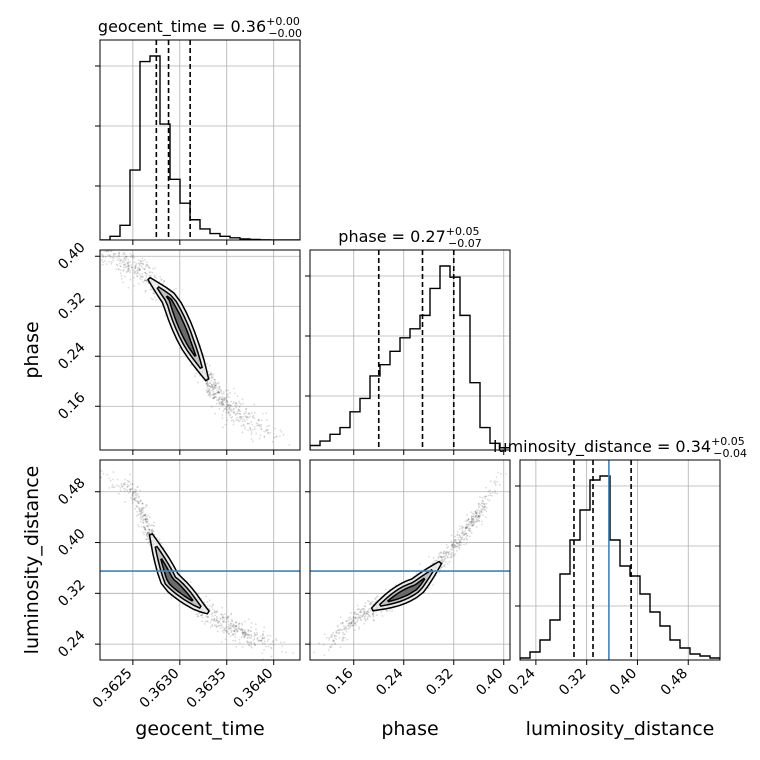 The image size is (760, 760). Describe the element at coordinates (623, 682) in the screenshot. I see `x-tick-label: 0.40` at that location.